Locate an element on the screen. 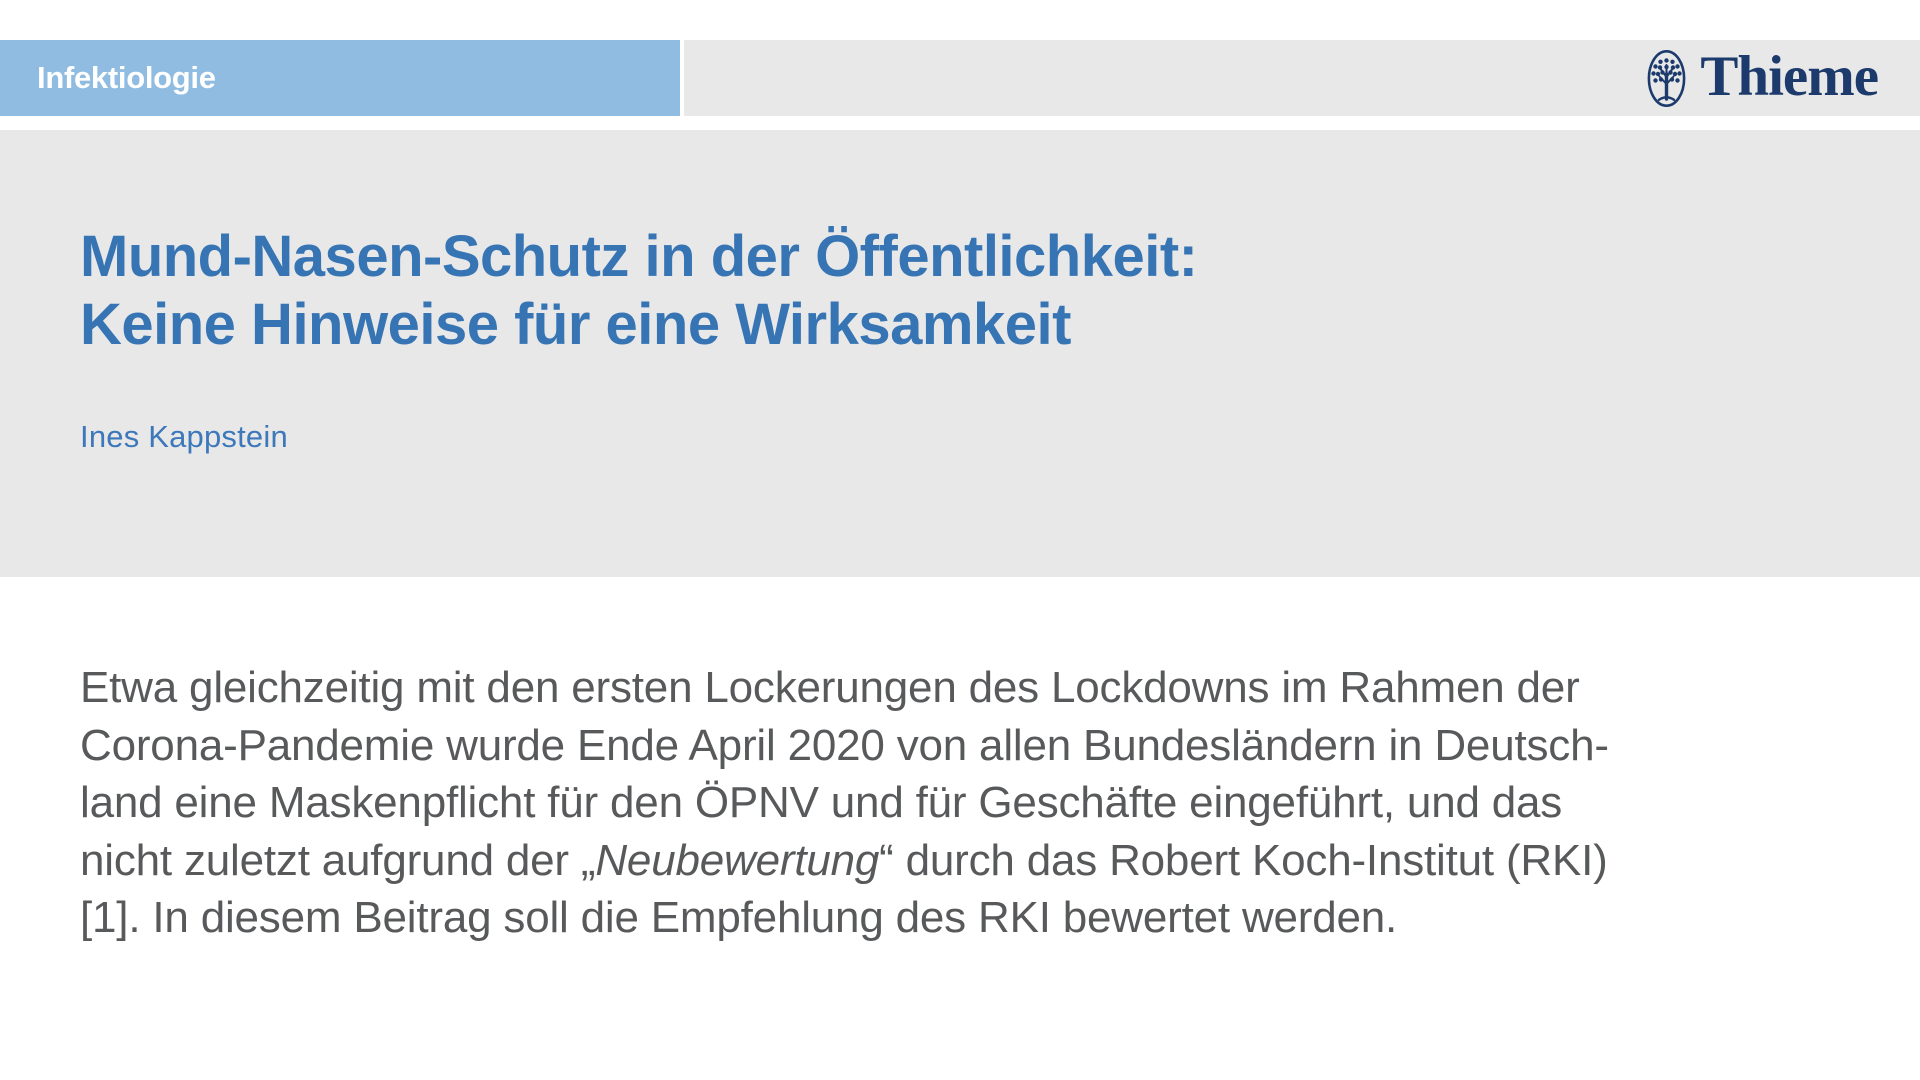 This screenshot has height=1080, width=1920. publisher-bar: Thieme is located at coordinates (1302, 78).